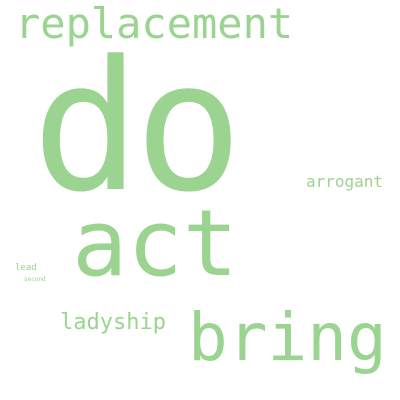 Image resolution: width=400 pixels, height=400 pixels. I want to click on word-ladyship: ladyship, so click(113, 322).